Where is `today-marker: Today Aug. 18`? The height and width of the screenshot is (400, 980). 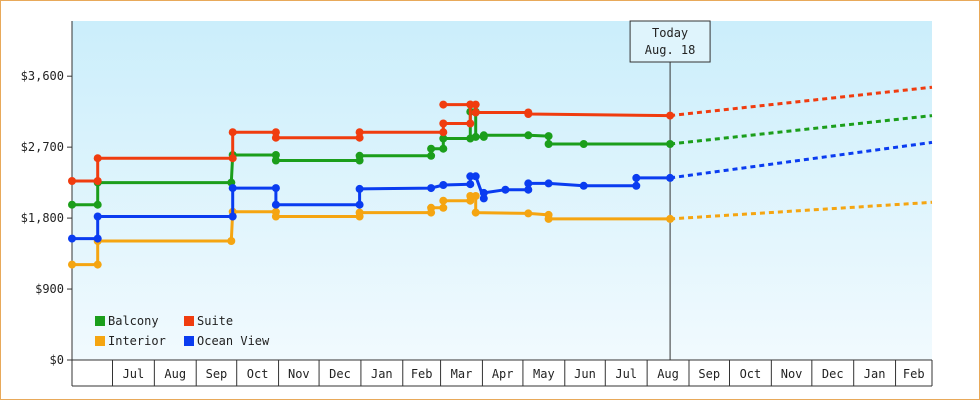
today-marker: Today Aug. 18 is located at coordinates (670, 190).